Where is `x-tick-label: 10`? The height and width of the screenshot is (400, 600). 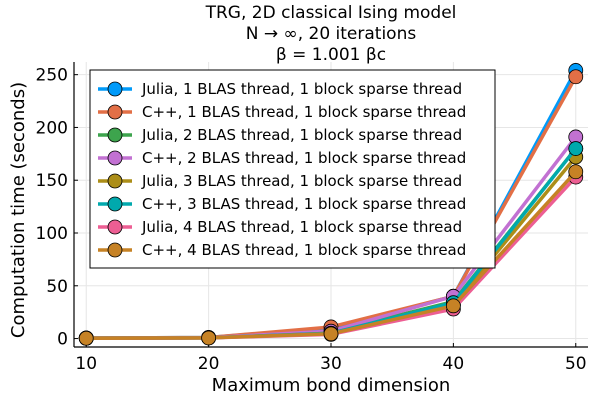
x-tick-label: 10 is located at coordinates (86, 364).